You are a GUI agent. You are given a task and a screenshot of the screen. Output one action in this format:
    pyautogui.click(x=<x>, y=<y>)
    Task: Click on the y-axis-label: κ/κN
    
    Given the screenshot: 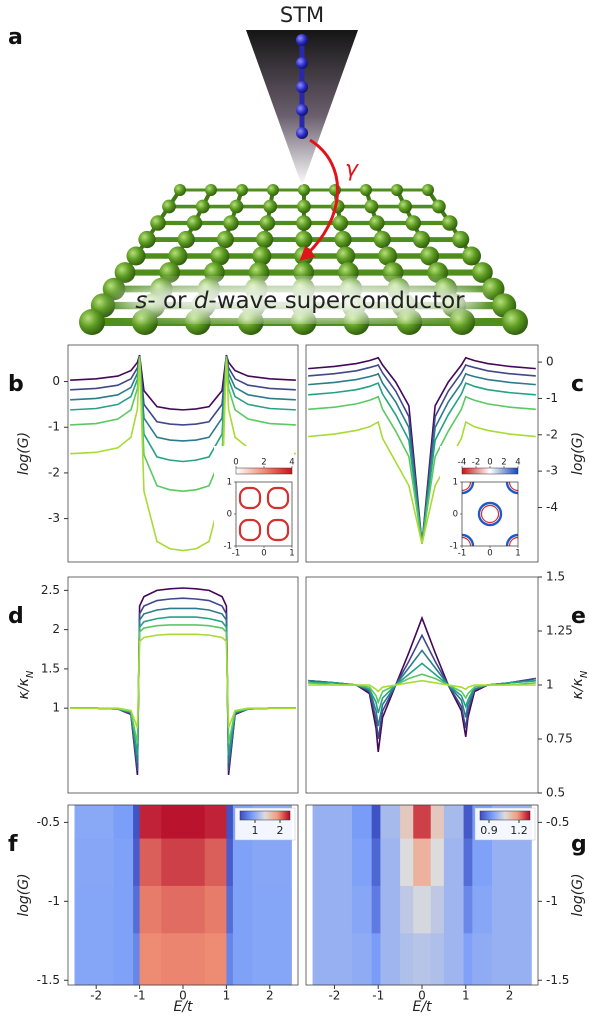 What is the action you would take?
    pyautogui.click(x=579, y=684)
    